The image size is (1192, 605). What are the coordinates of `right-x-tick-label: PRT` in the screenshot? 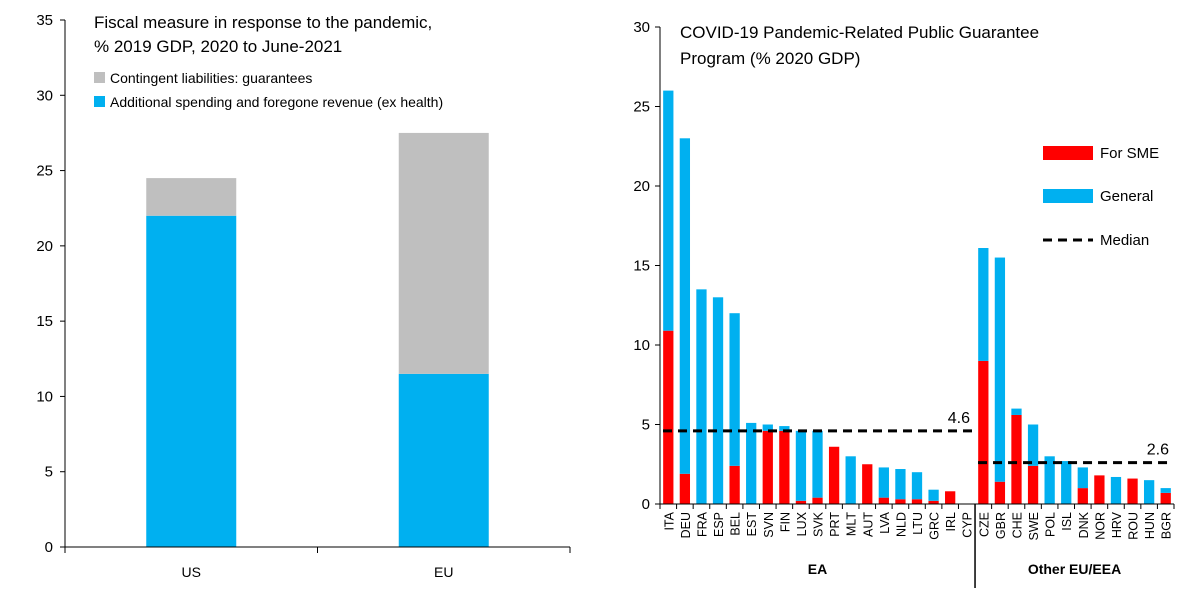 It's located at (835, 524).